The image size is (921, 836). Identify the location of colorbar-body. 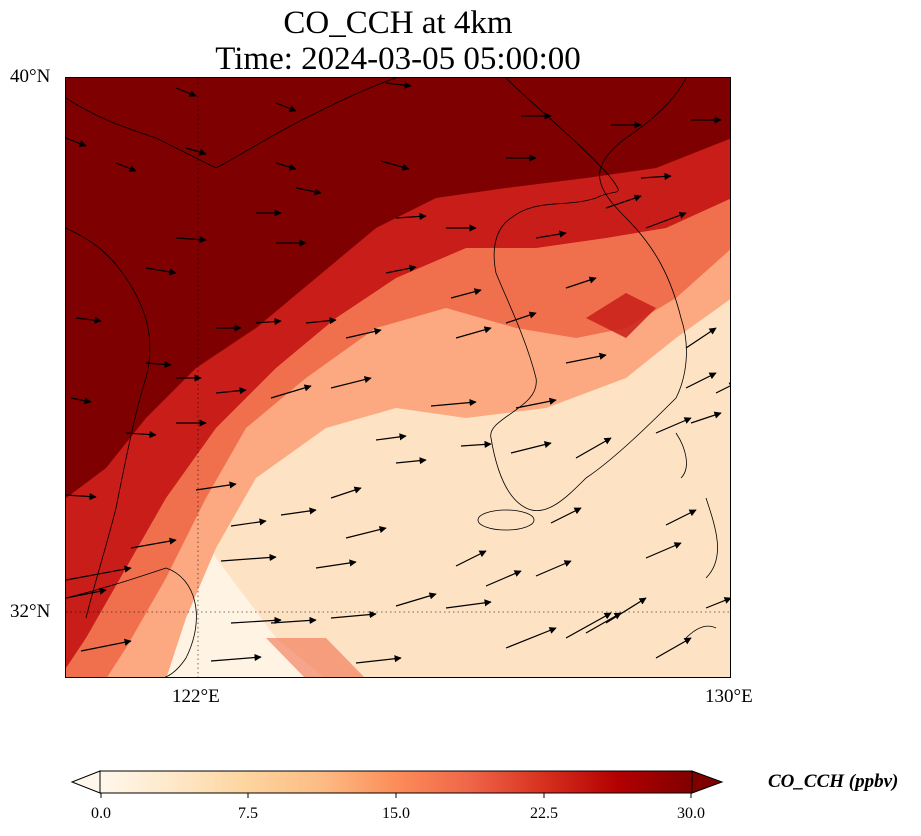
(396, 782).